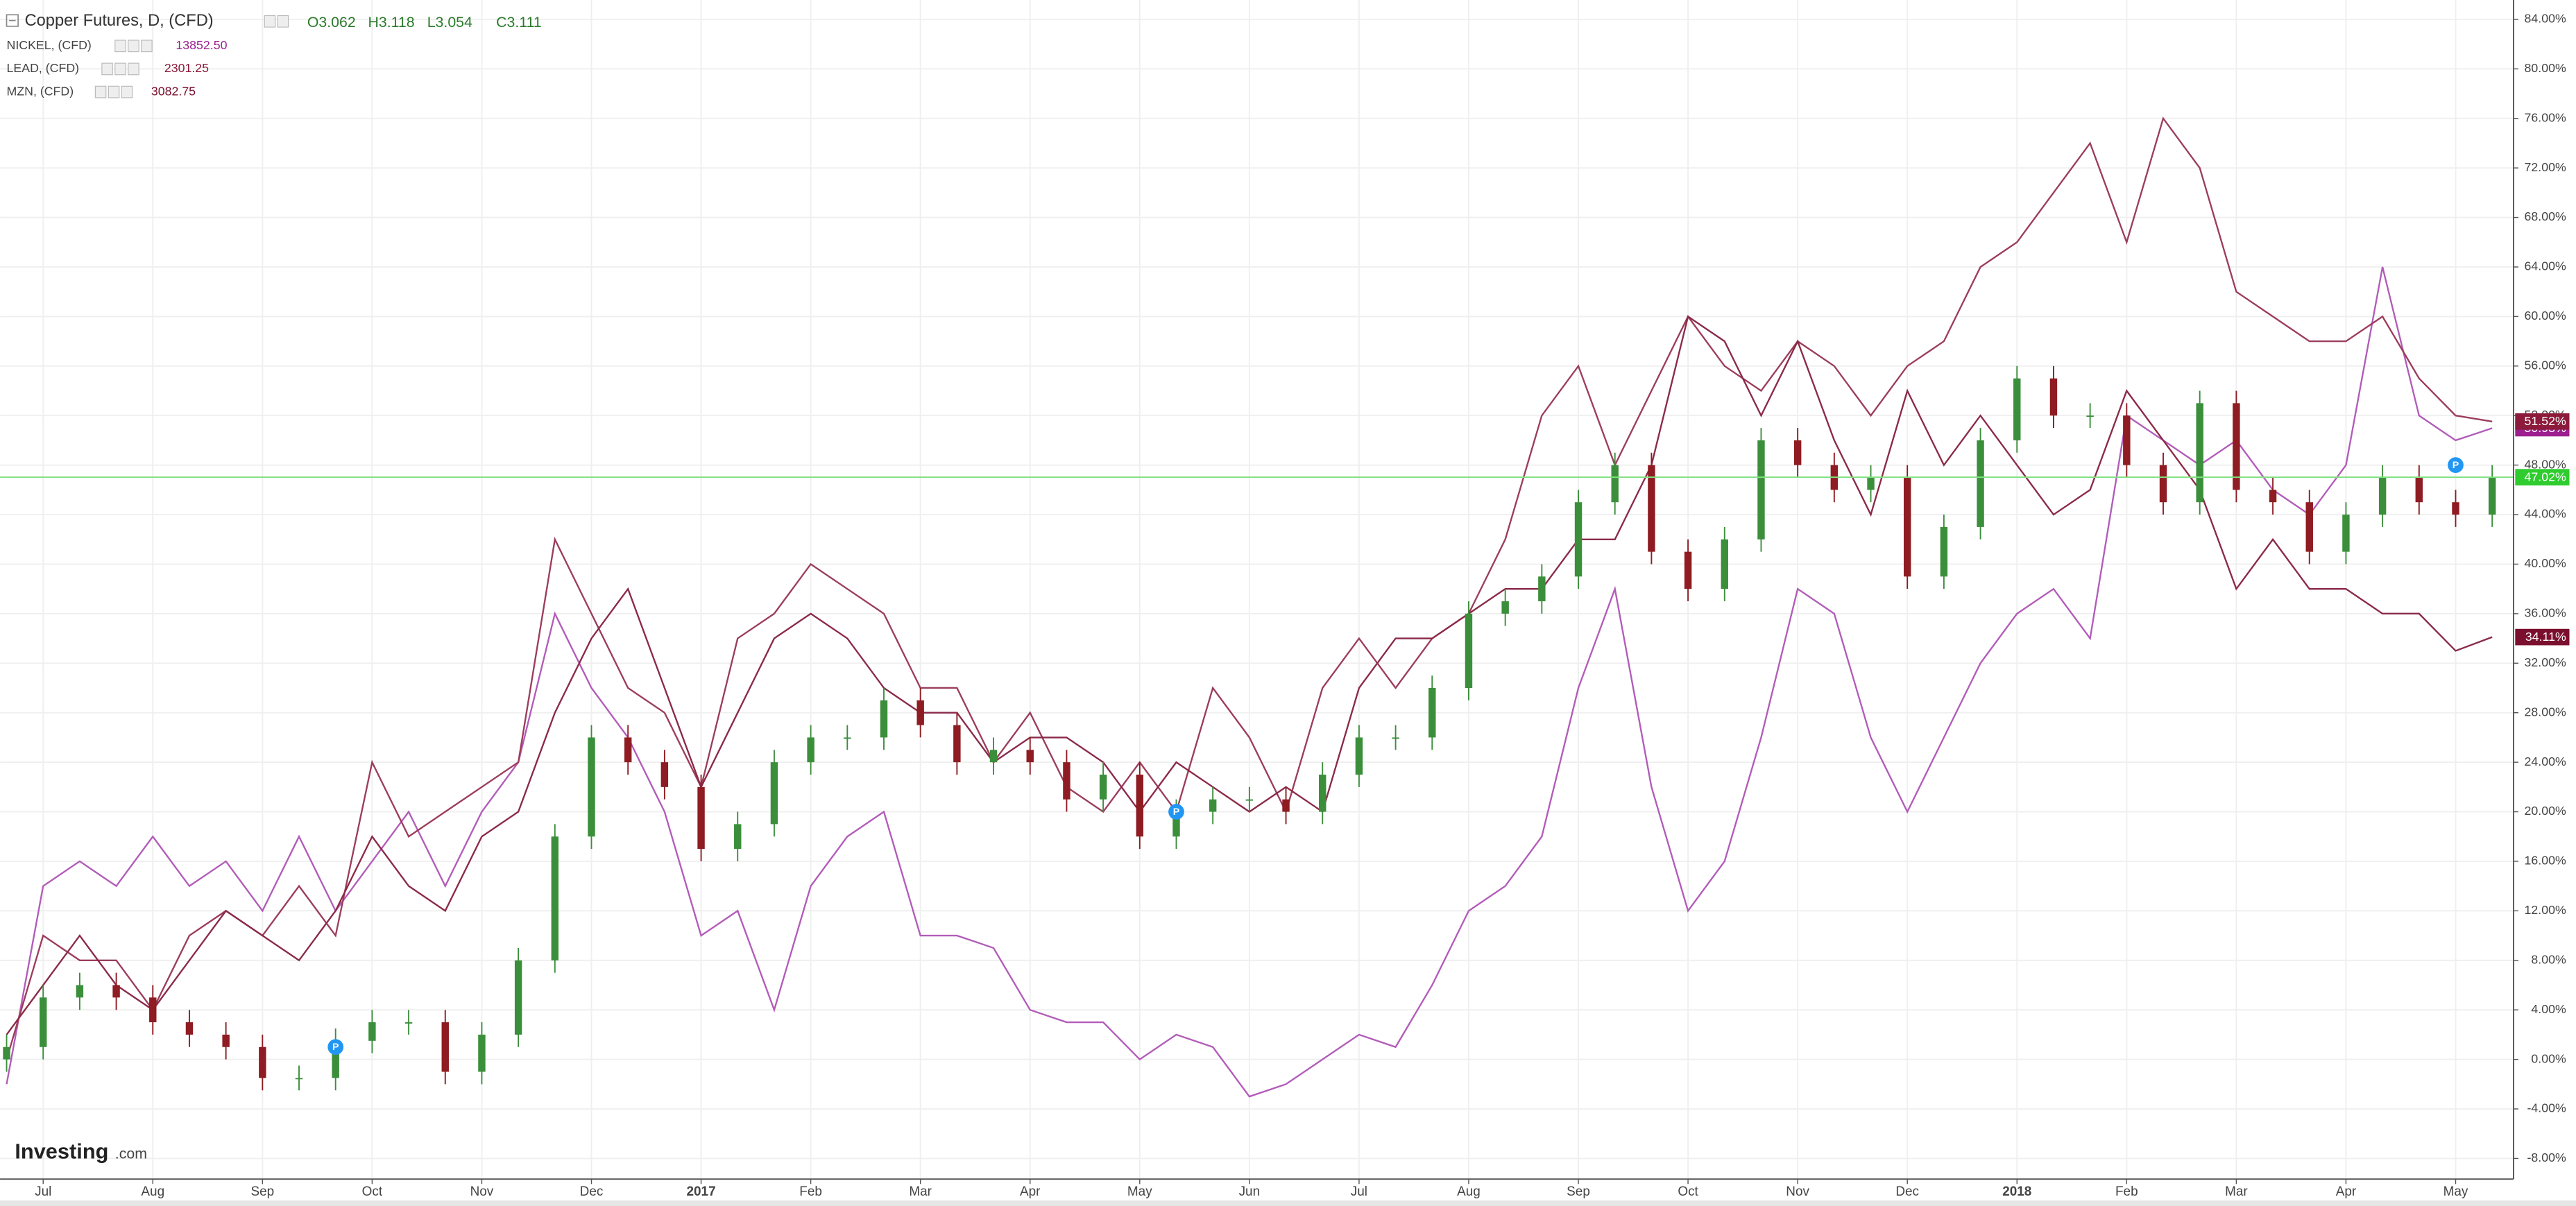  Describe the element at coordinates (40, 91) in the screenshot. I see `legend-name: MZN, (CFD)` at that location.